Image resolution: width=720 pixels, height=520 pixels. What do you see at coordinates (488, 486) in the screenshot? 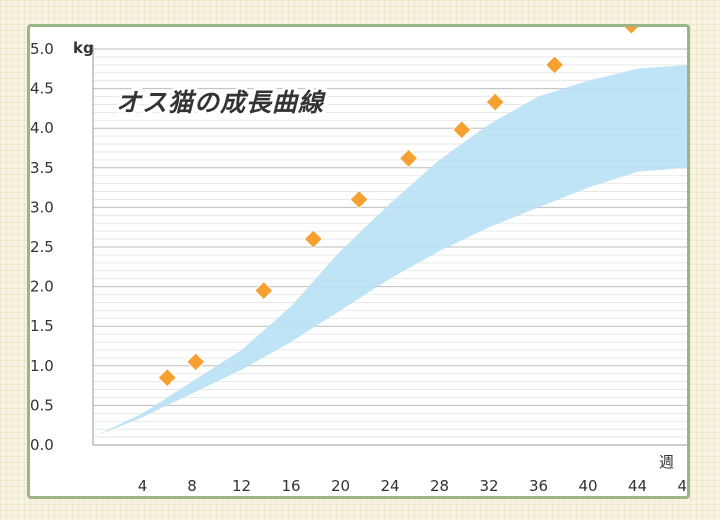
I see `x-tick-label: 32` at bounding box center [488, 486].